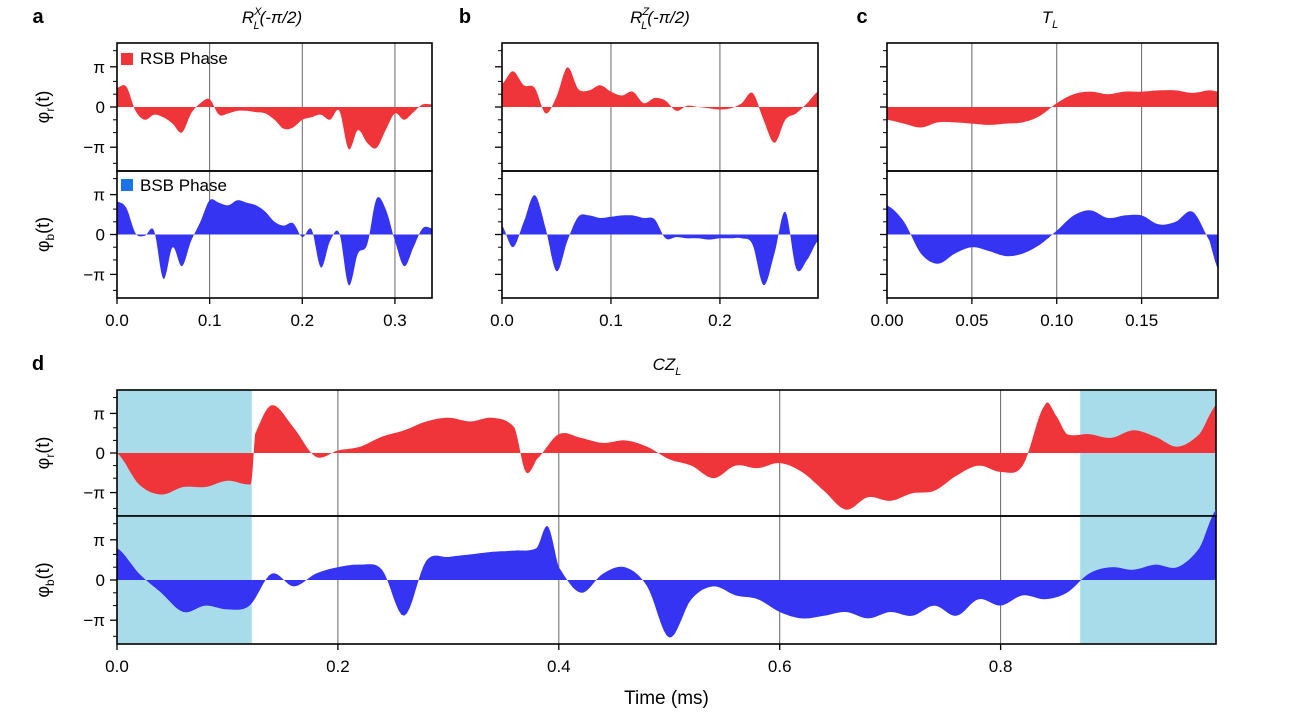  I want to click on panel-label-a: a, so click(38, 17).